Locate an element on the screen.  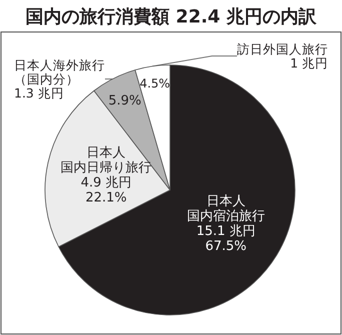
slice-label: 日本人国内宿泊旅行 is located at coordinates (225, 209).